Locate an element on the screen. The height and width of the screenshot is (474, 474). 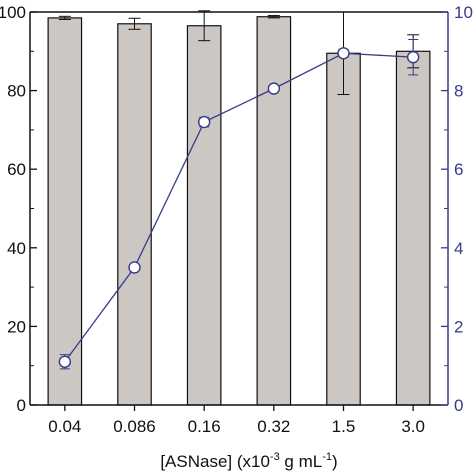
x-tick-label-4: 1.5 is located at coordinates (344, 426).